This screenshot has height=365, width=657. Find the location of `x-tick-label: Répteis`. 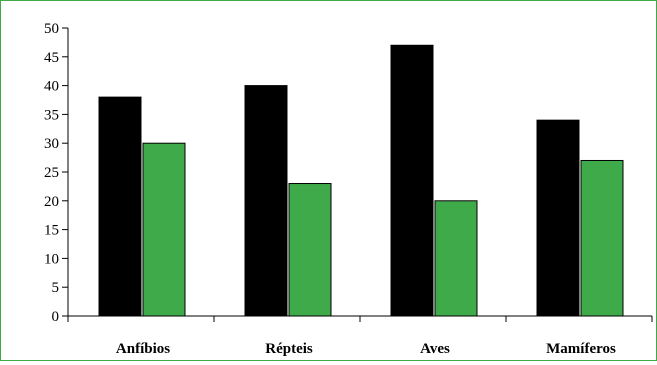

x-tick-label: Répteis is located at coordinates (289, 349).